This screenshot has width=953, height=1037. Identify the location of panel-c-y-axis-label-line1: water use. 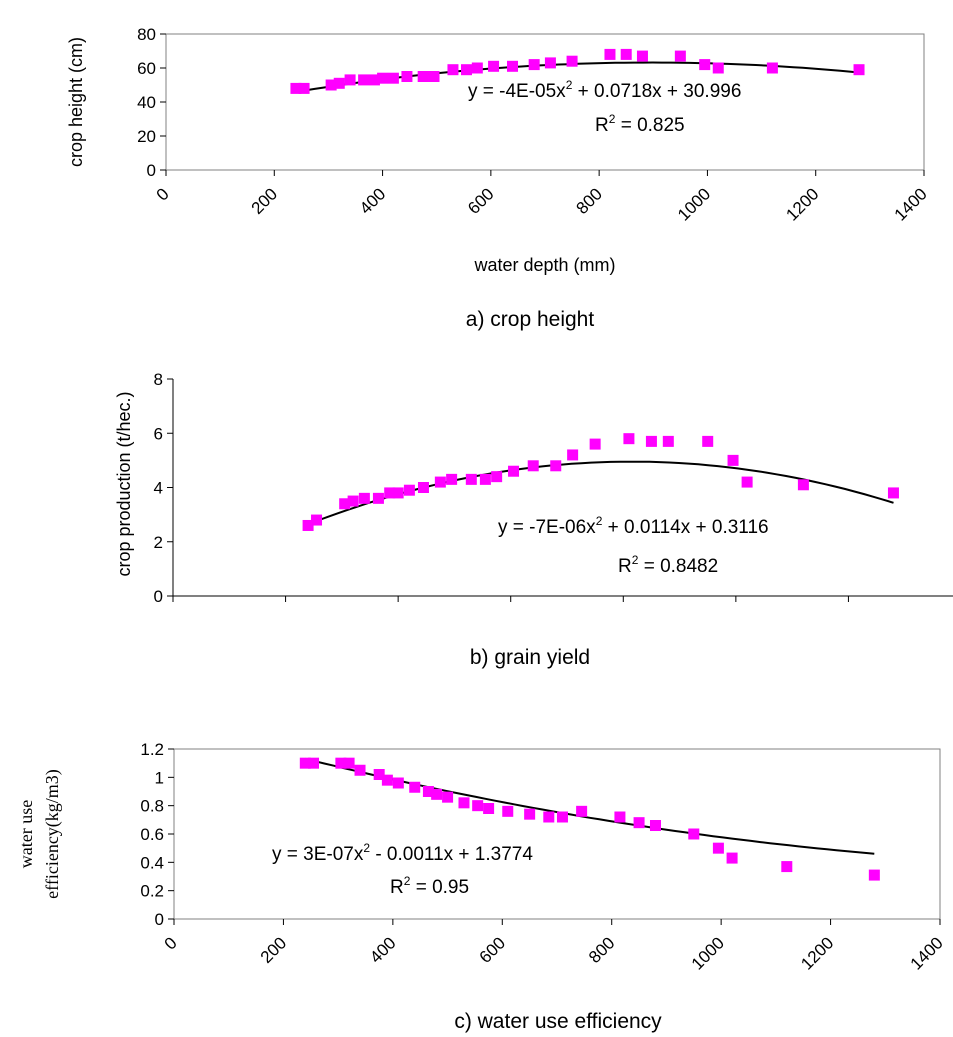
(26, 834).